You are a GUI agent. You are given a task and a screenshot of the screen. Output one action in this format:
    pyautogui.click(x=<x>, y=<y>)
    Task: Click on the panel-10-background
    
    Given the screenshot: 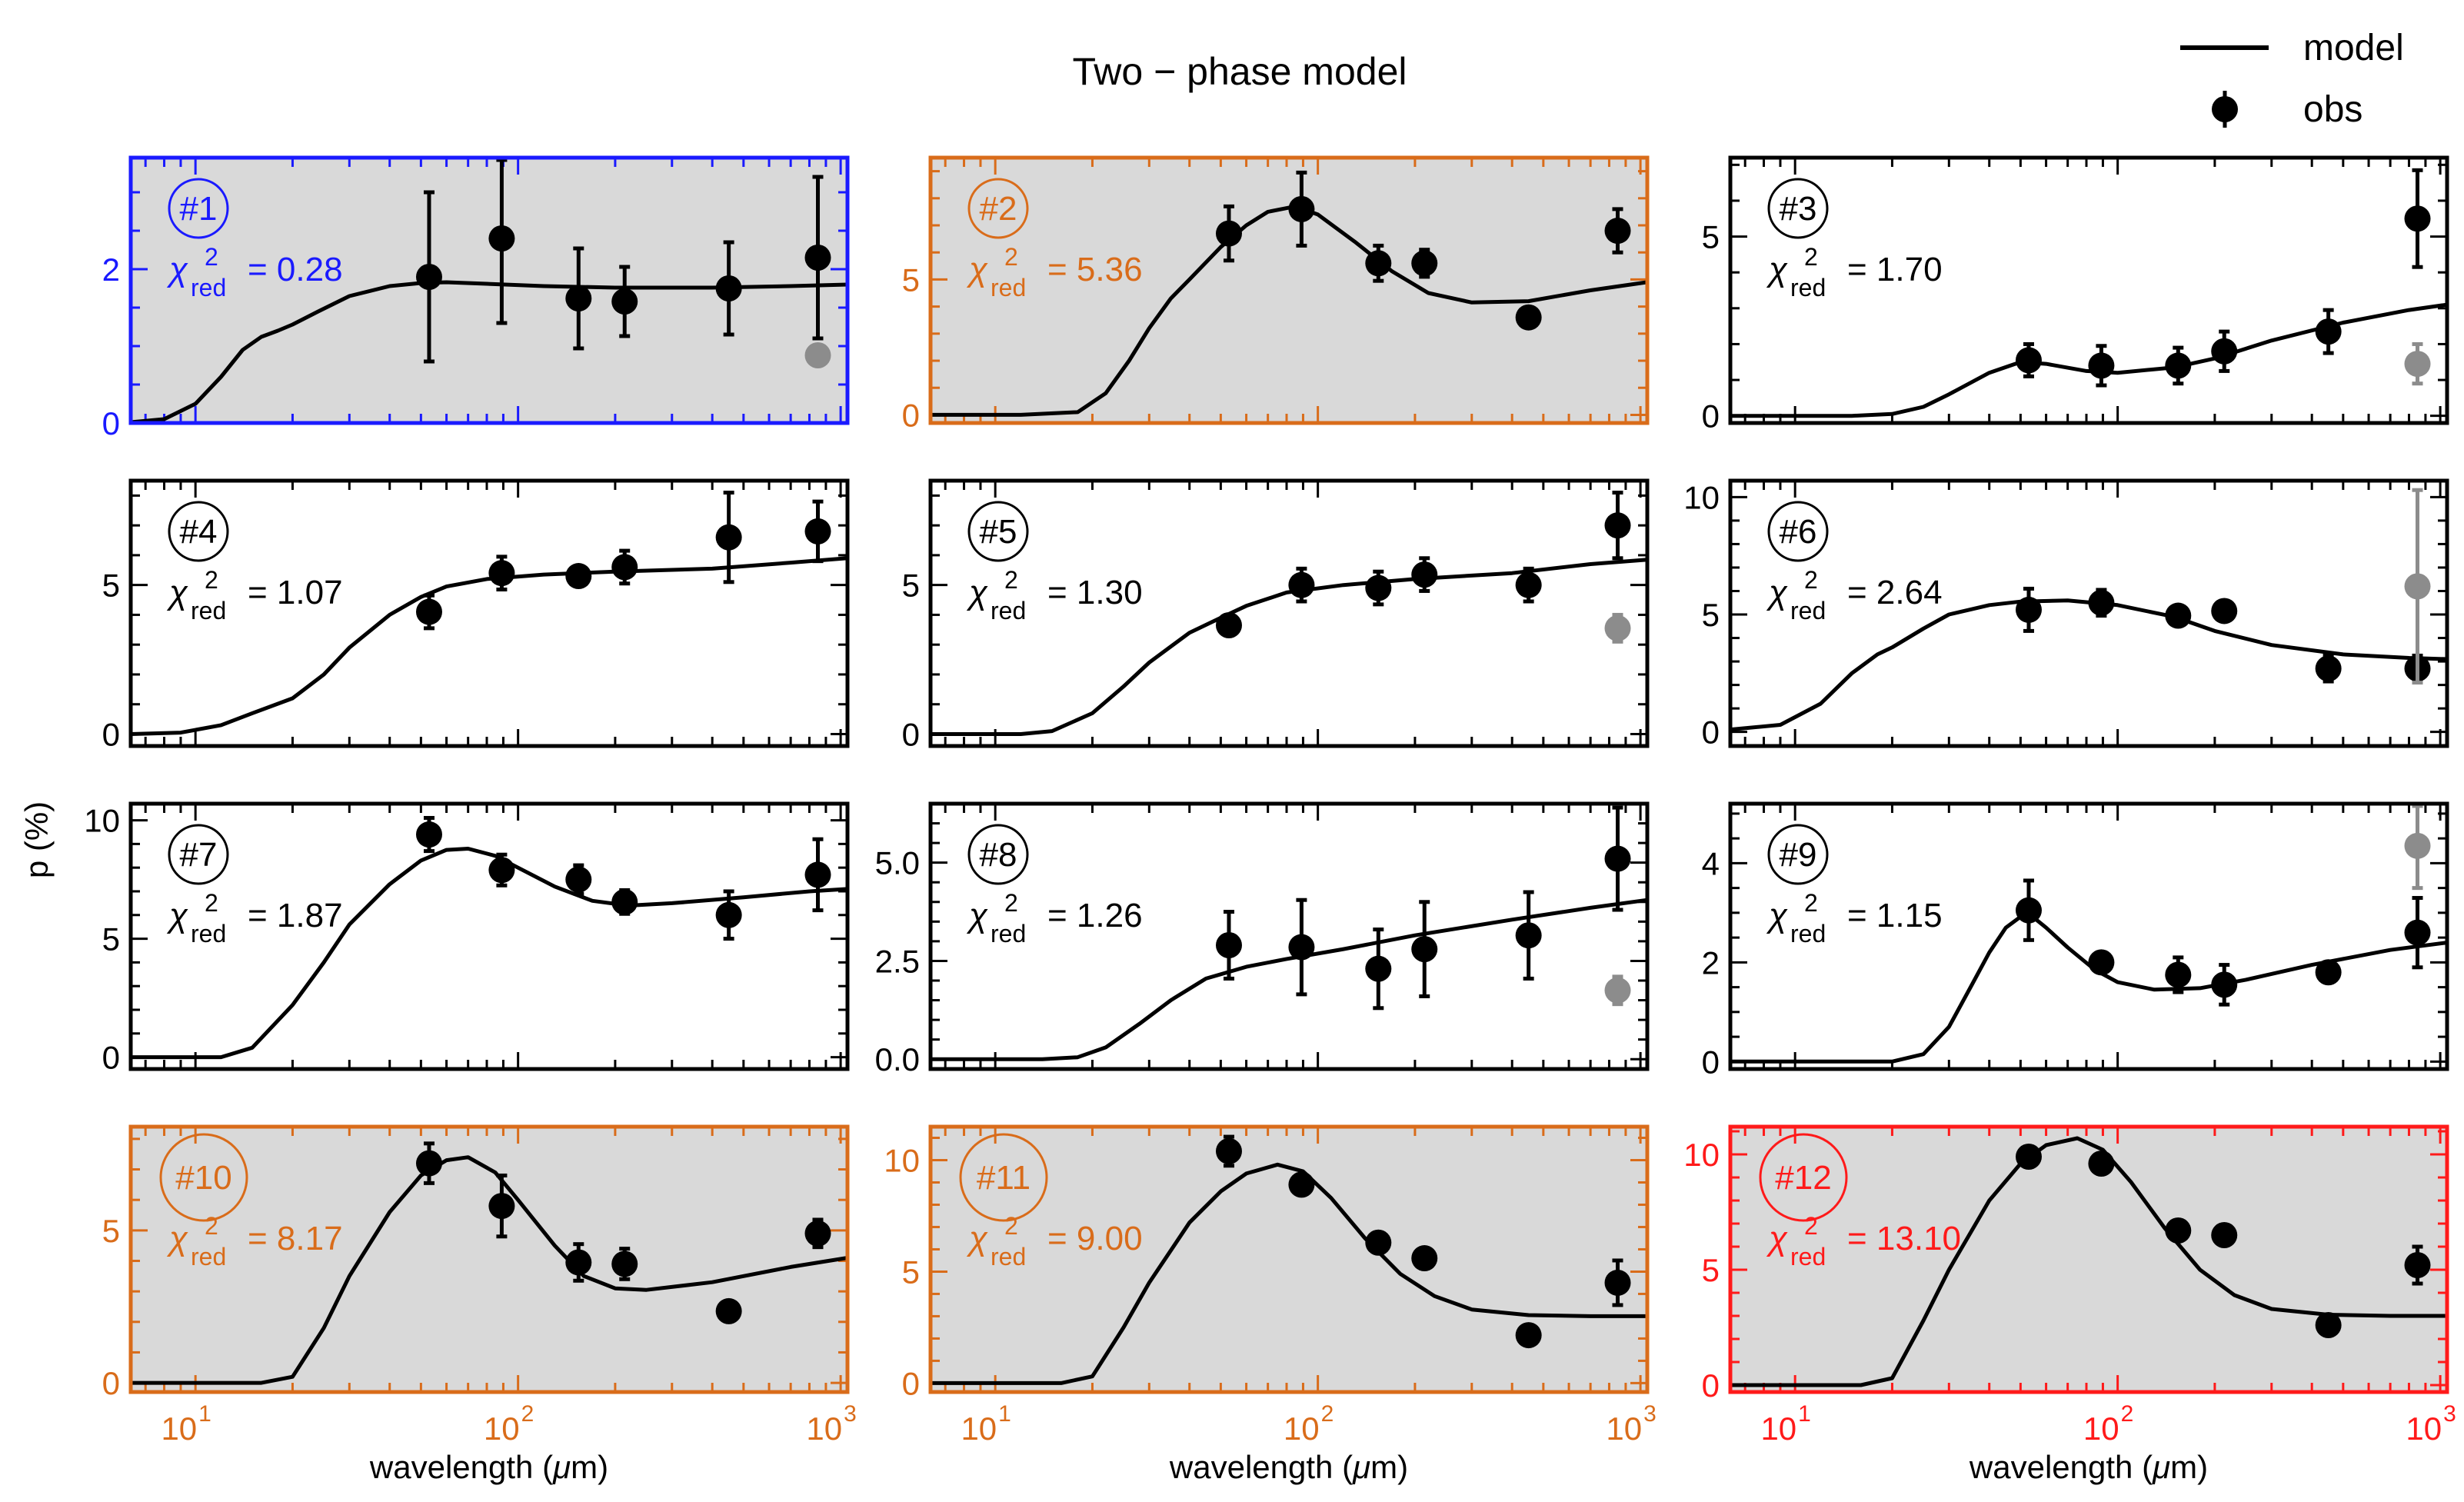 What is the action you would take?
    pyautogui.click(x=489, y=1259)
    